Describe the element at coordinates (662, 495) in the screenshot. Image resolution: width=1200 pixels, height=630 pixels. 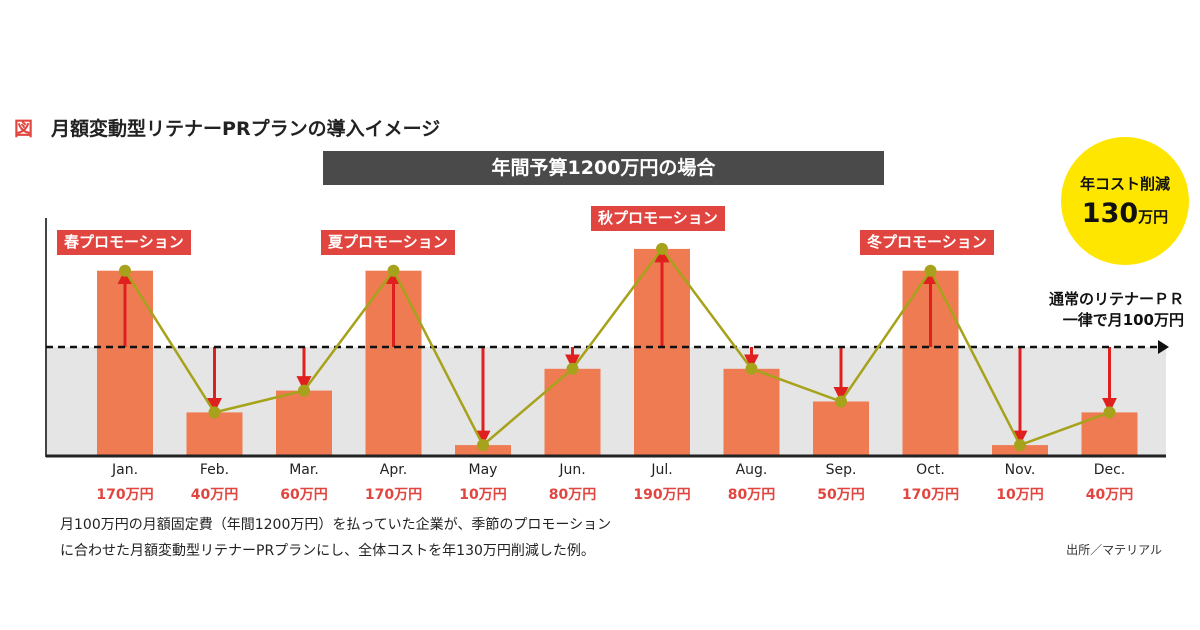
I see `month-value-label: 190万円` at that location.